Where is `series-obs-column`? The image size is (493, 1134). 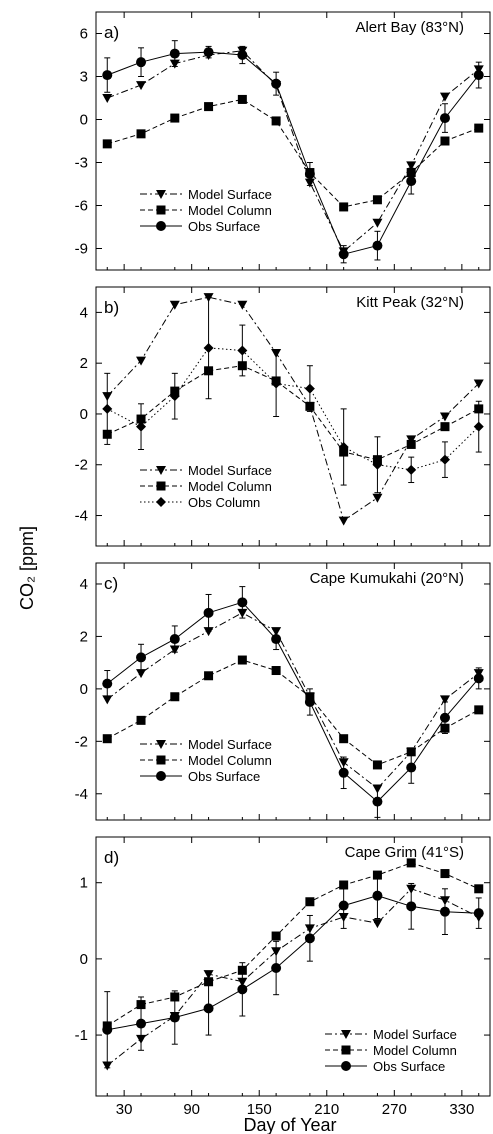
series-obs-column is located at coordinates (293, 395).